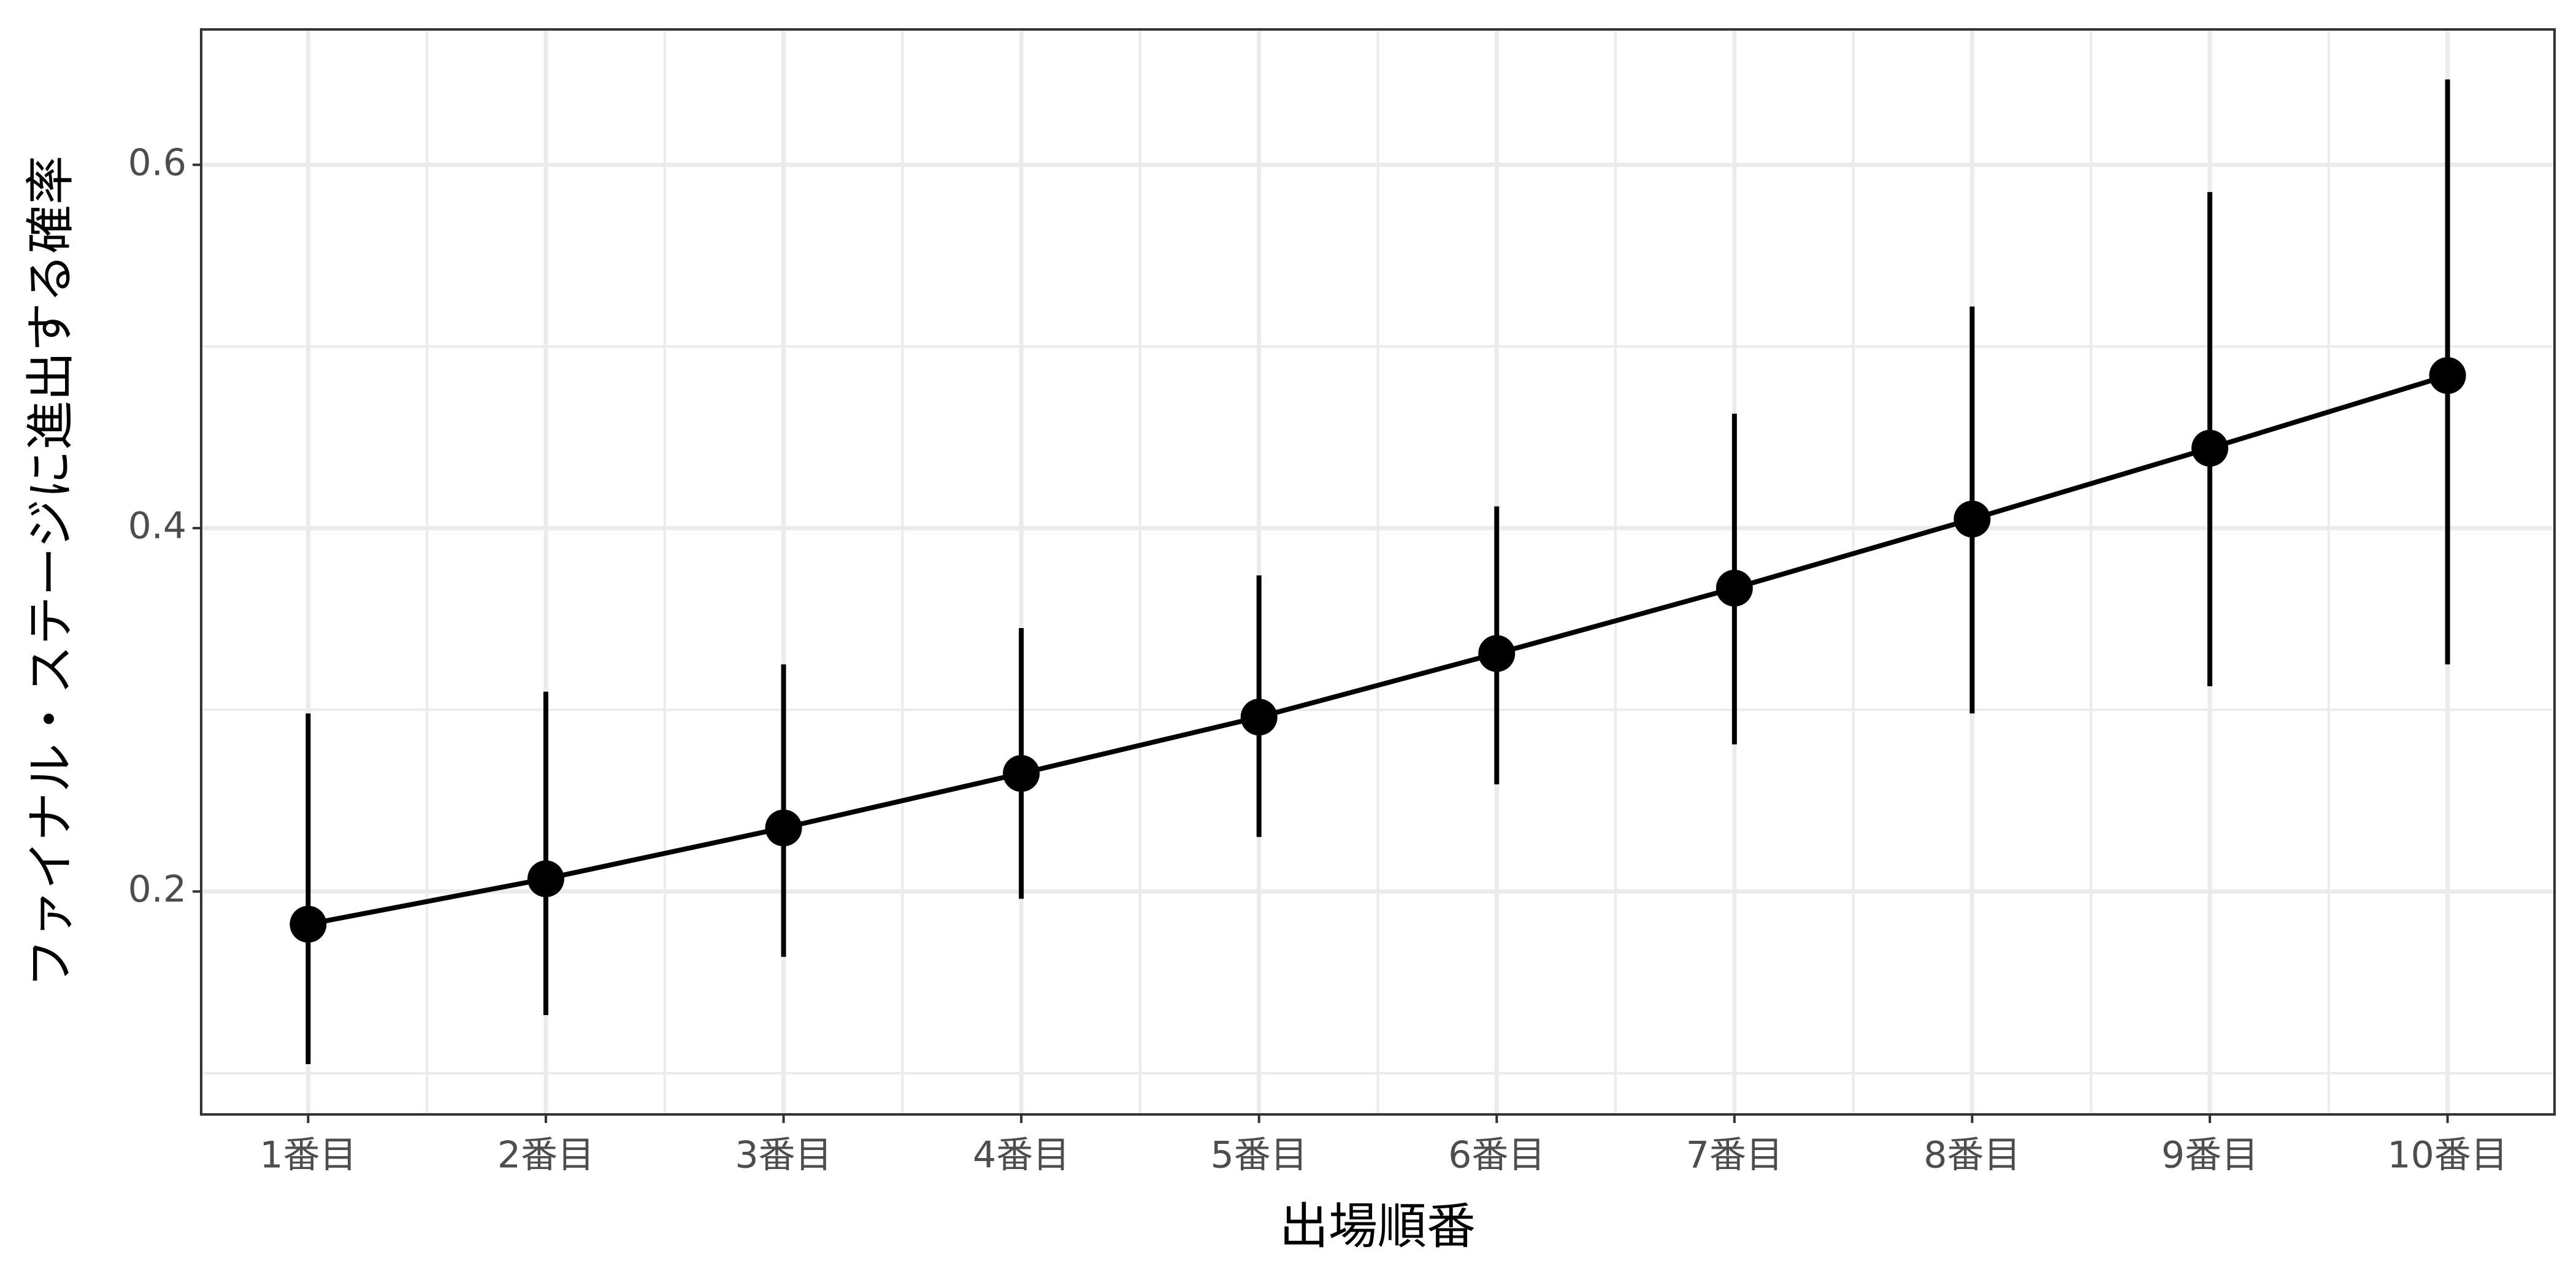  Describe the element at coordinates (1734, 1155) in the screenshot. I see `x-tick-label: 7番目` at that location.